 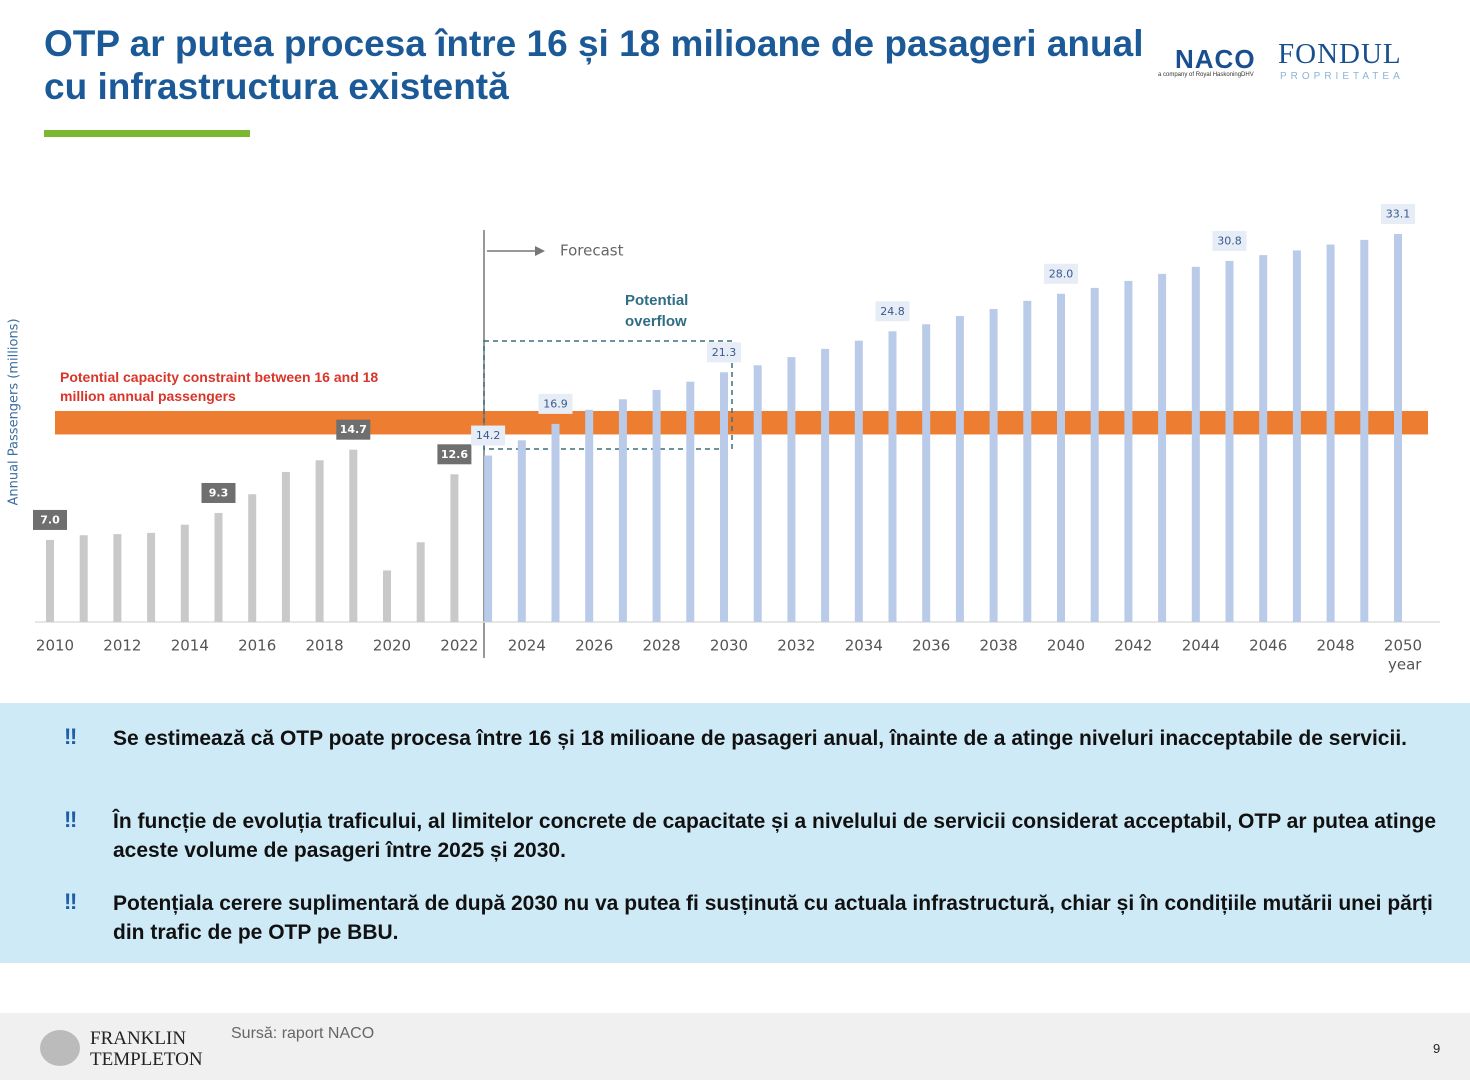 I want to click on title-underline, so click(x=147, y=133).